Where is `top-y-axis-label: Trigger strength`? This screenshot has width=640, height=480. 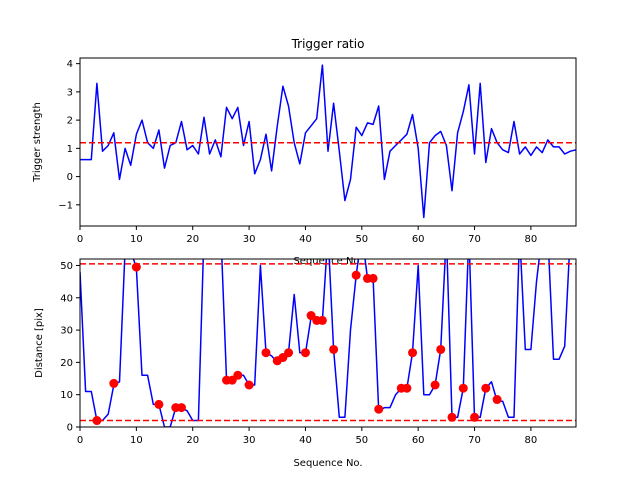 top-y-axis-label: Trigger strength is located at coordinates (37, 142).